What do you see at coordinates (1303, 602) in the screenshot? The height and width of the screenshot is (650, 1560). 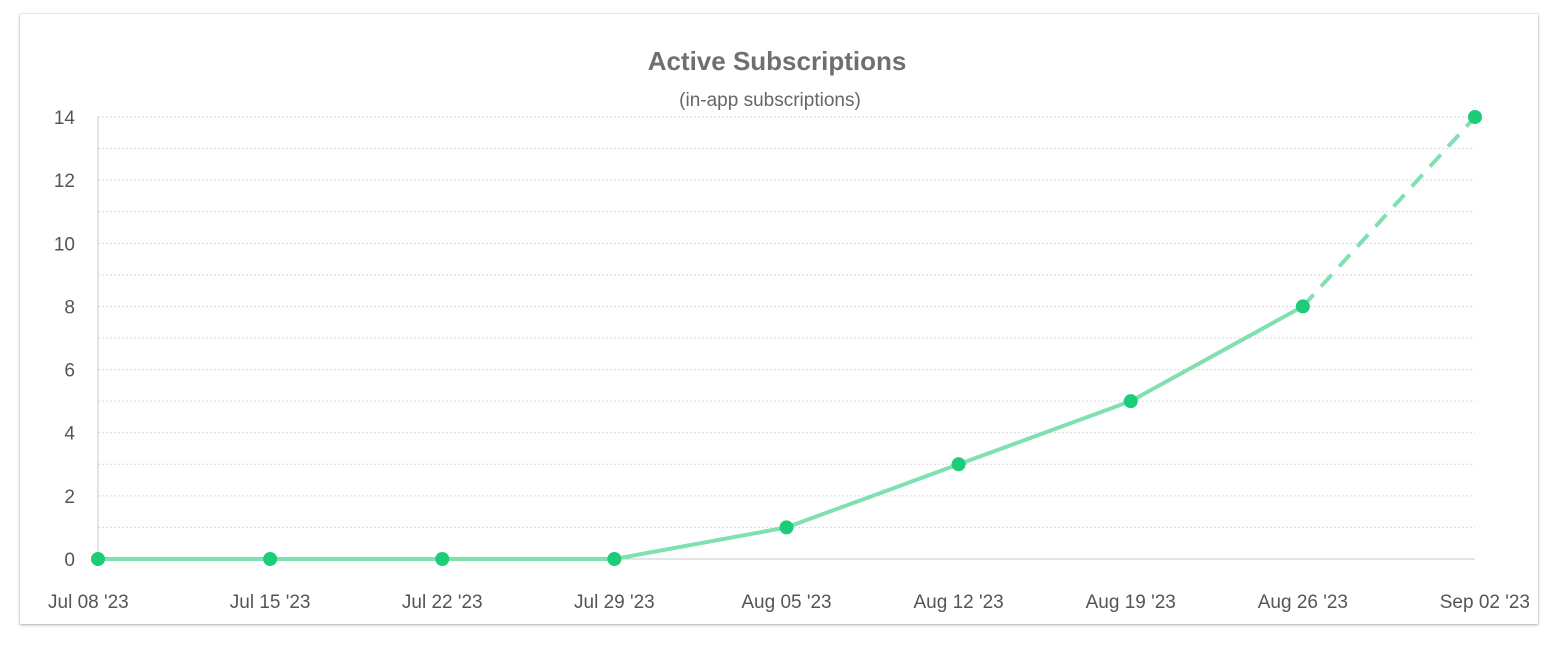 I see `x-tick-label: Aug 26 '23` at bounding box center [1303, 602].